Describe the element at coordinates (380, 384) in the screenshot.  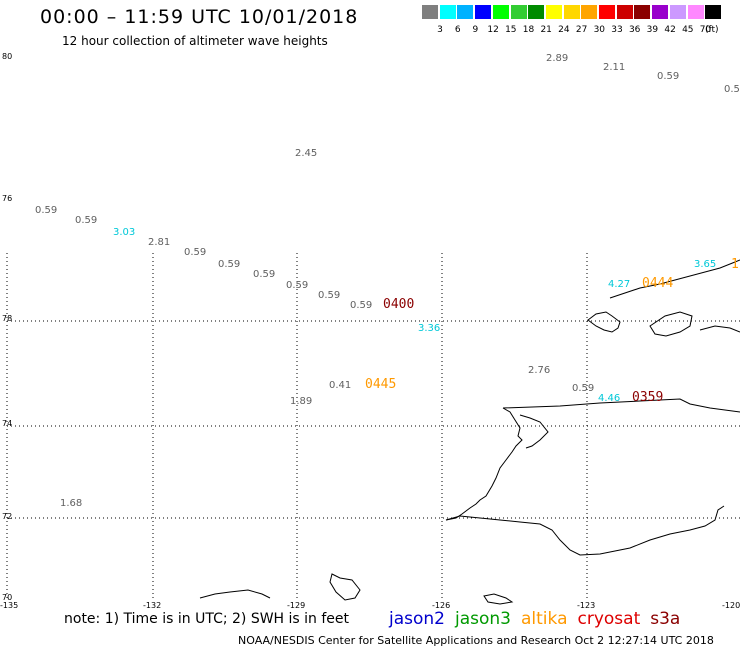
I see `pass-time-label: 0445` at that location.